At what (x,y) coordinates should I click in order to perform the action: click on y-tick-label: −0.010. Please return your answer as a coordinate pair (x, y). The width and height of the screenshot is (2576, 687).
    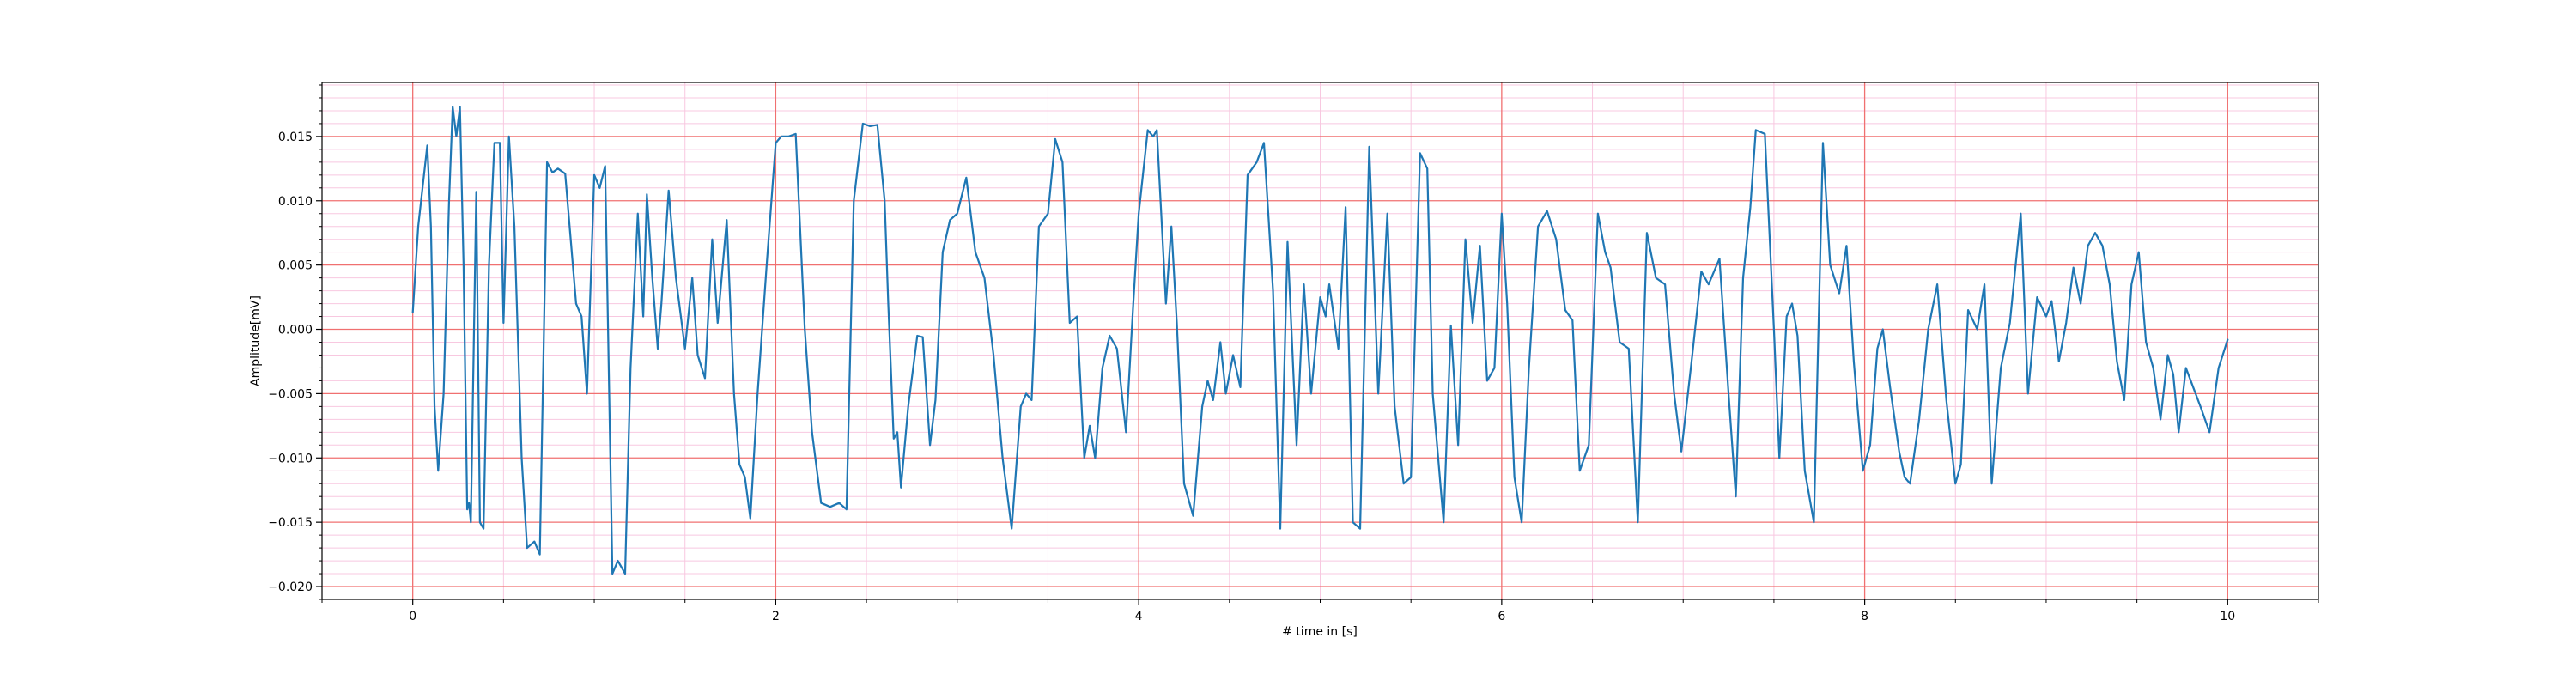
    Looking at the image, I should click on (291, 458).